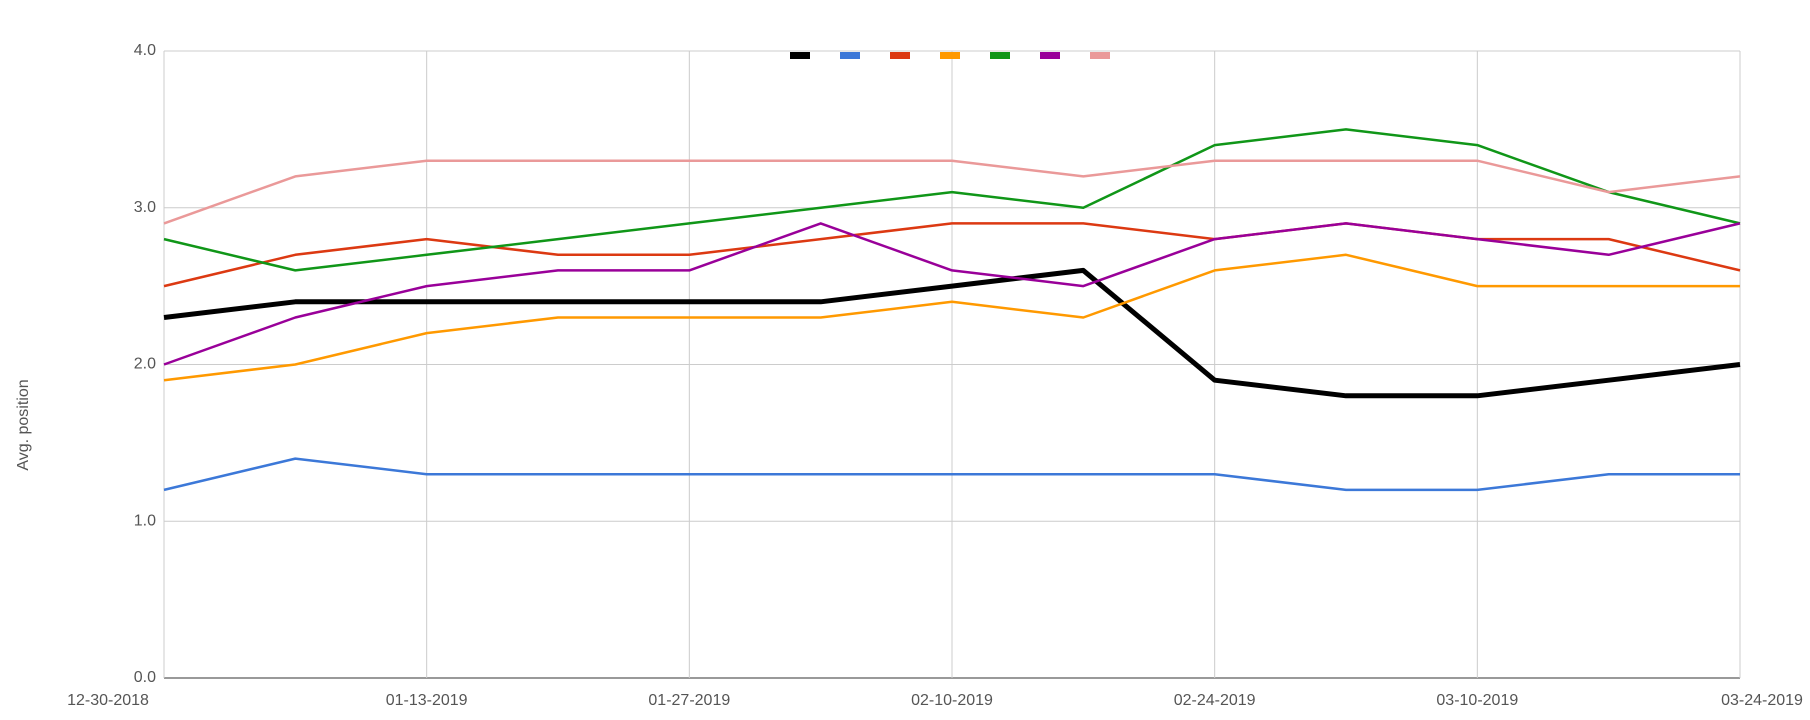 Image resolution: width=1810 pixels, height=720 pixels. Describe the element at coordinates (1762, 700) in the screenshot. I see `x-tick-label: 03-24-2019` at that location.